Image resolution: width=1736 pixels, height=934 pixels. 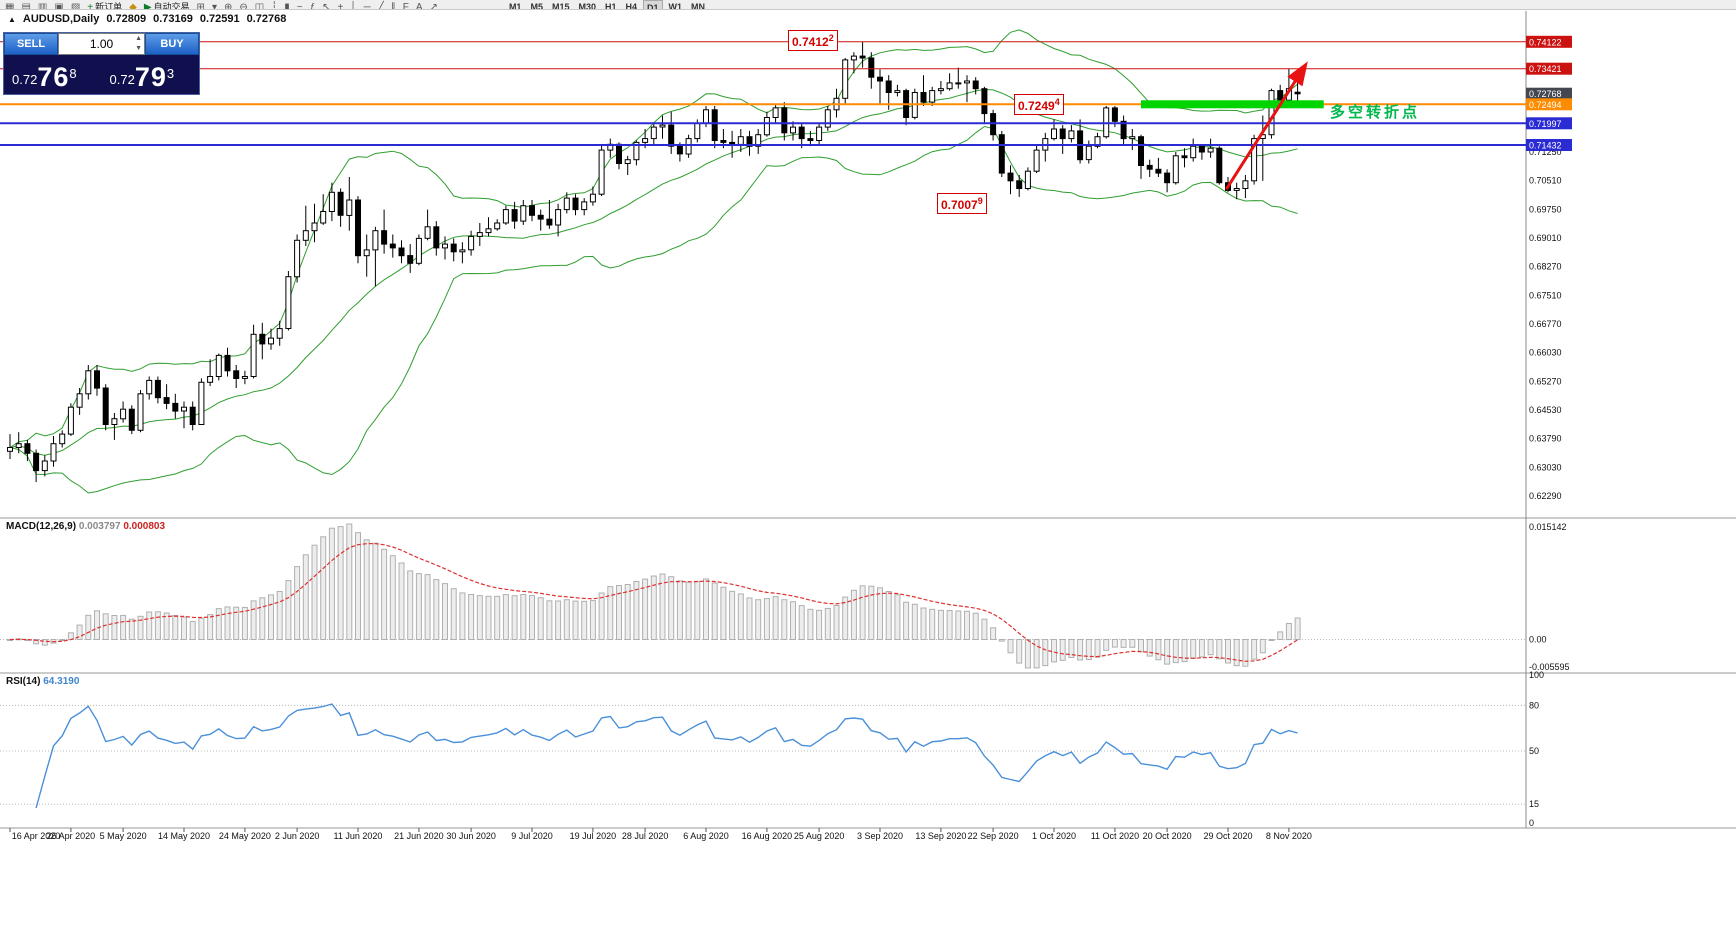 I want to click on line-chart-icon: ~, so click(x=299, y=6).